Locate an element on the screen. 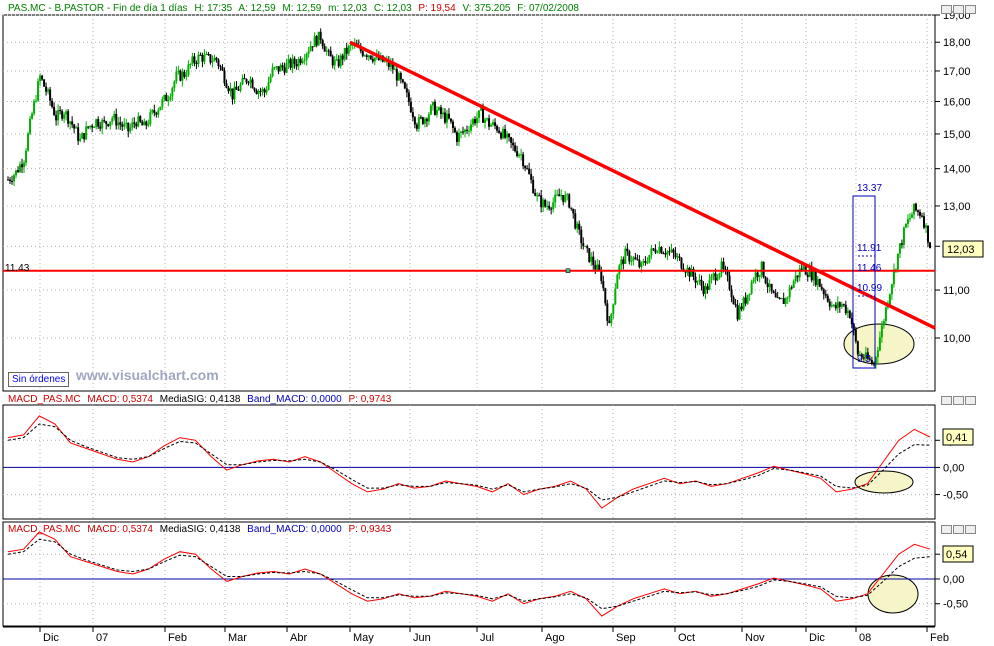 This screenshot has width=994, height=646. panel2-min-button is located at coordinates (946, 400).